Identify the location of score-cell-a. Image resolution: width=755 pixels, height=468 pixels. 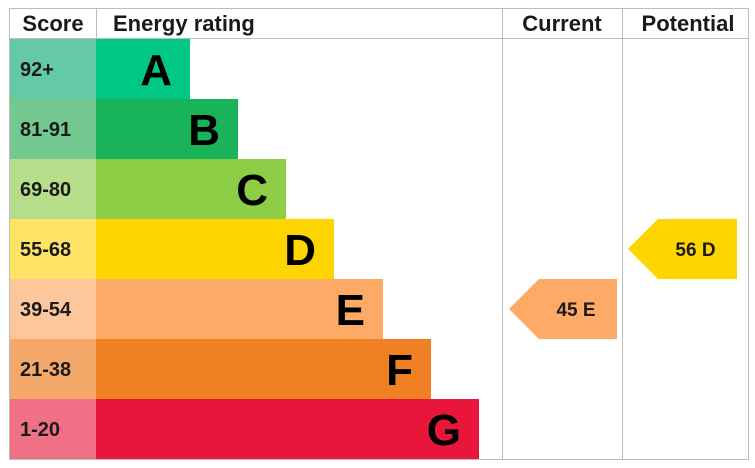
(53, 69).